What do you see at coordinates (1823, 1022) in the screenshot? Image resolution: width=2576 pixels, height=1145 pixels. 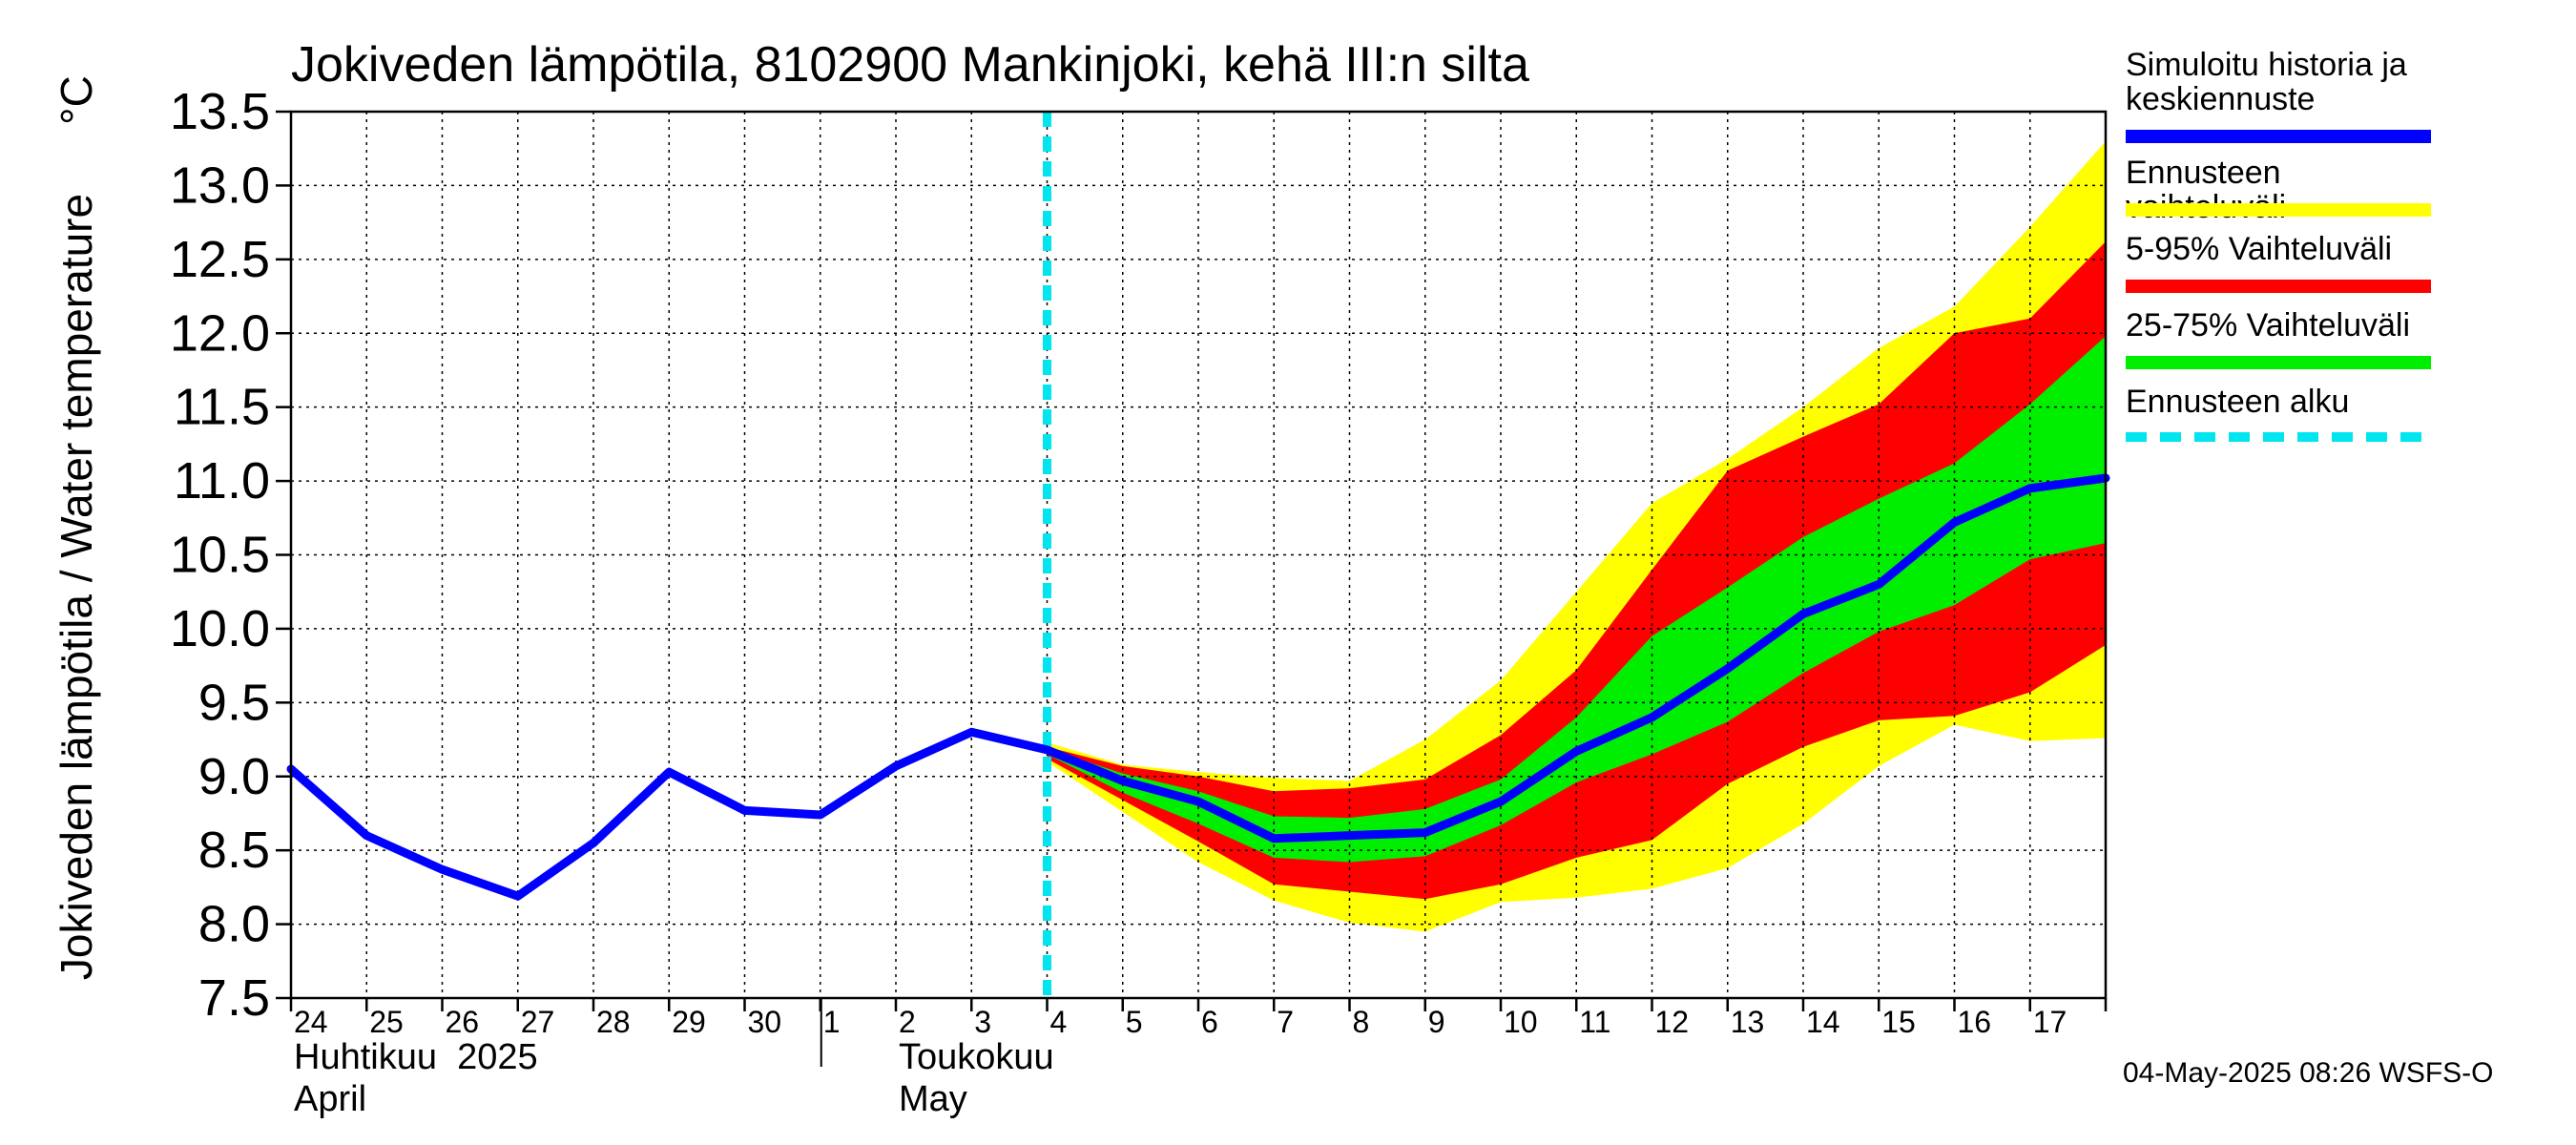 I see `x-tick-label: 14` at bounding box center [1823, 1022].